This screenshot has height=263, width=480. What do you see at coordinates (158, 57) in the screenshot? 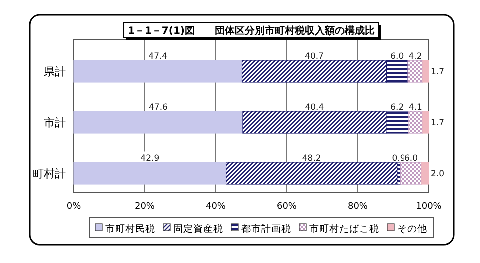
I see `data-label: 47.4` at bounding box center [158, 57].